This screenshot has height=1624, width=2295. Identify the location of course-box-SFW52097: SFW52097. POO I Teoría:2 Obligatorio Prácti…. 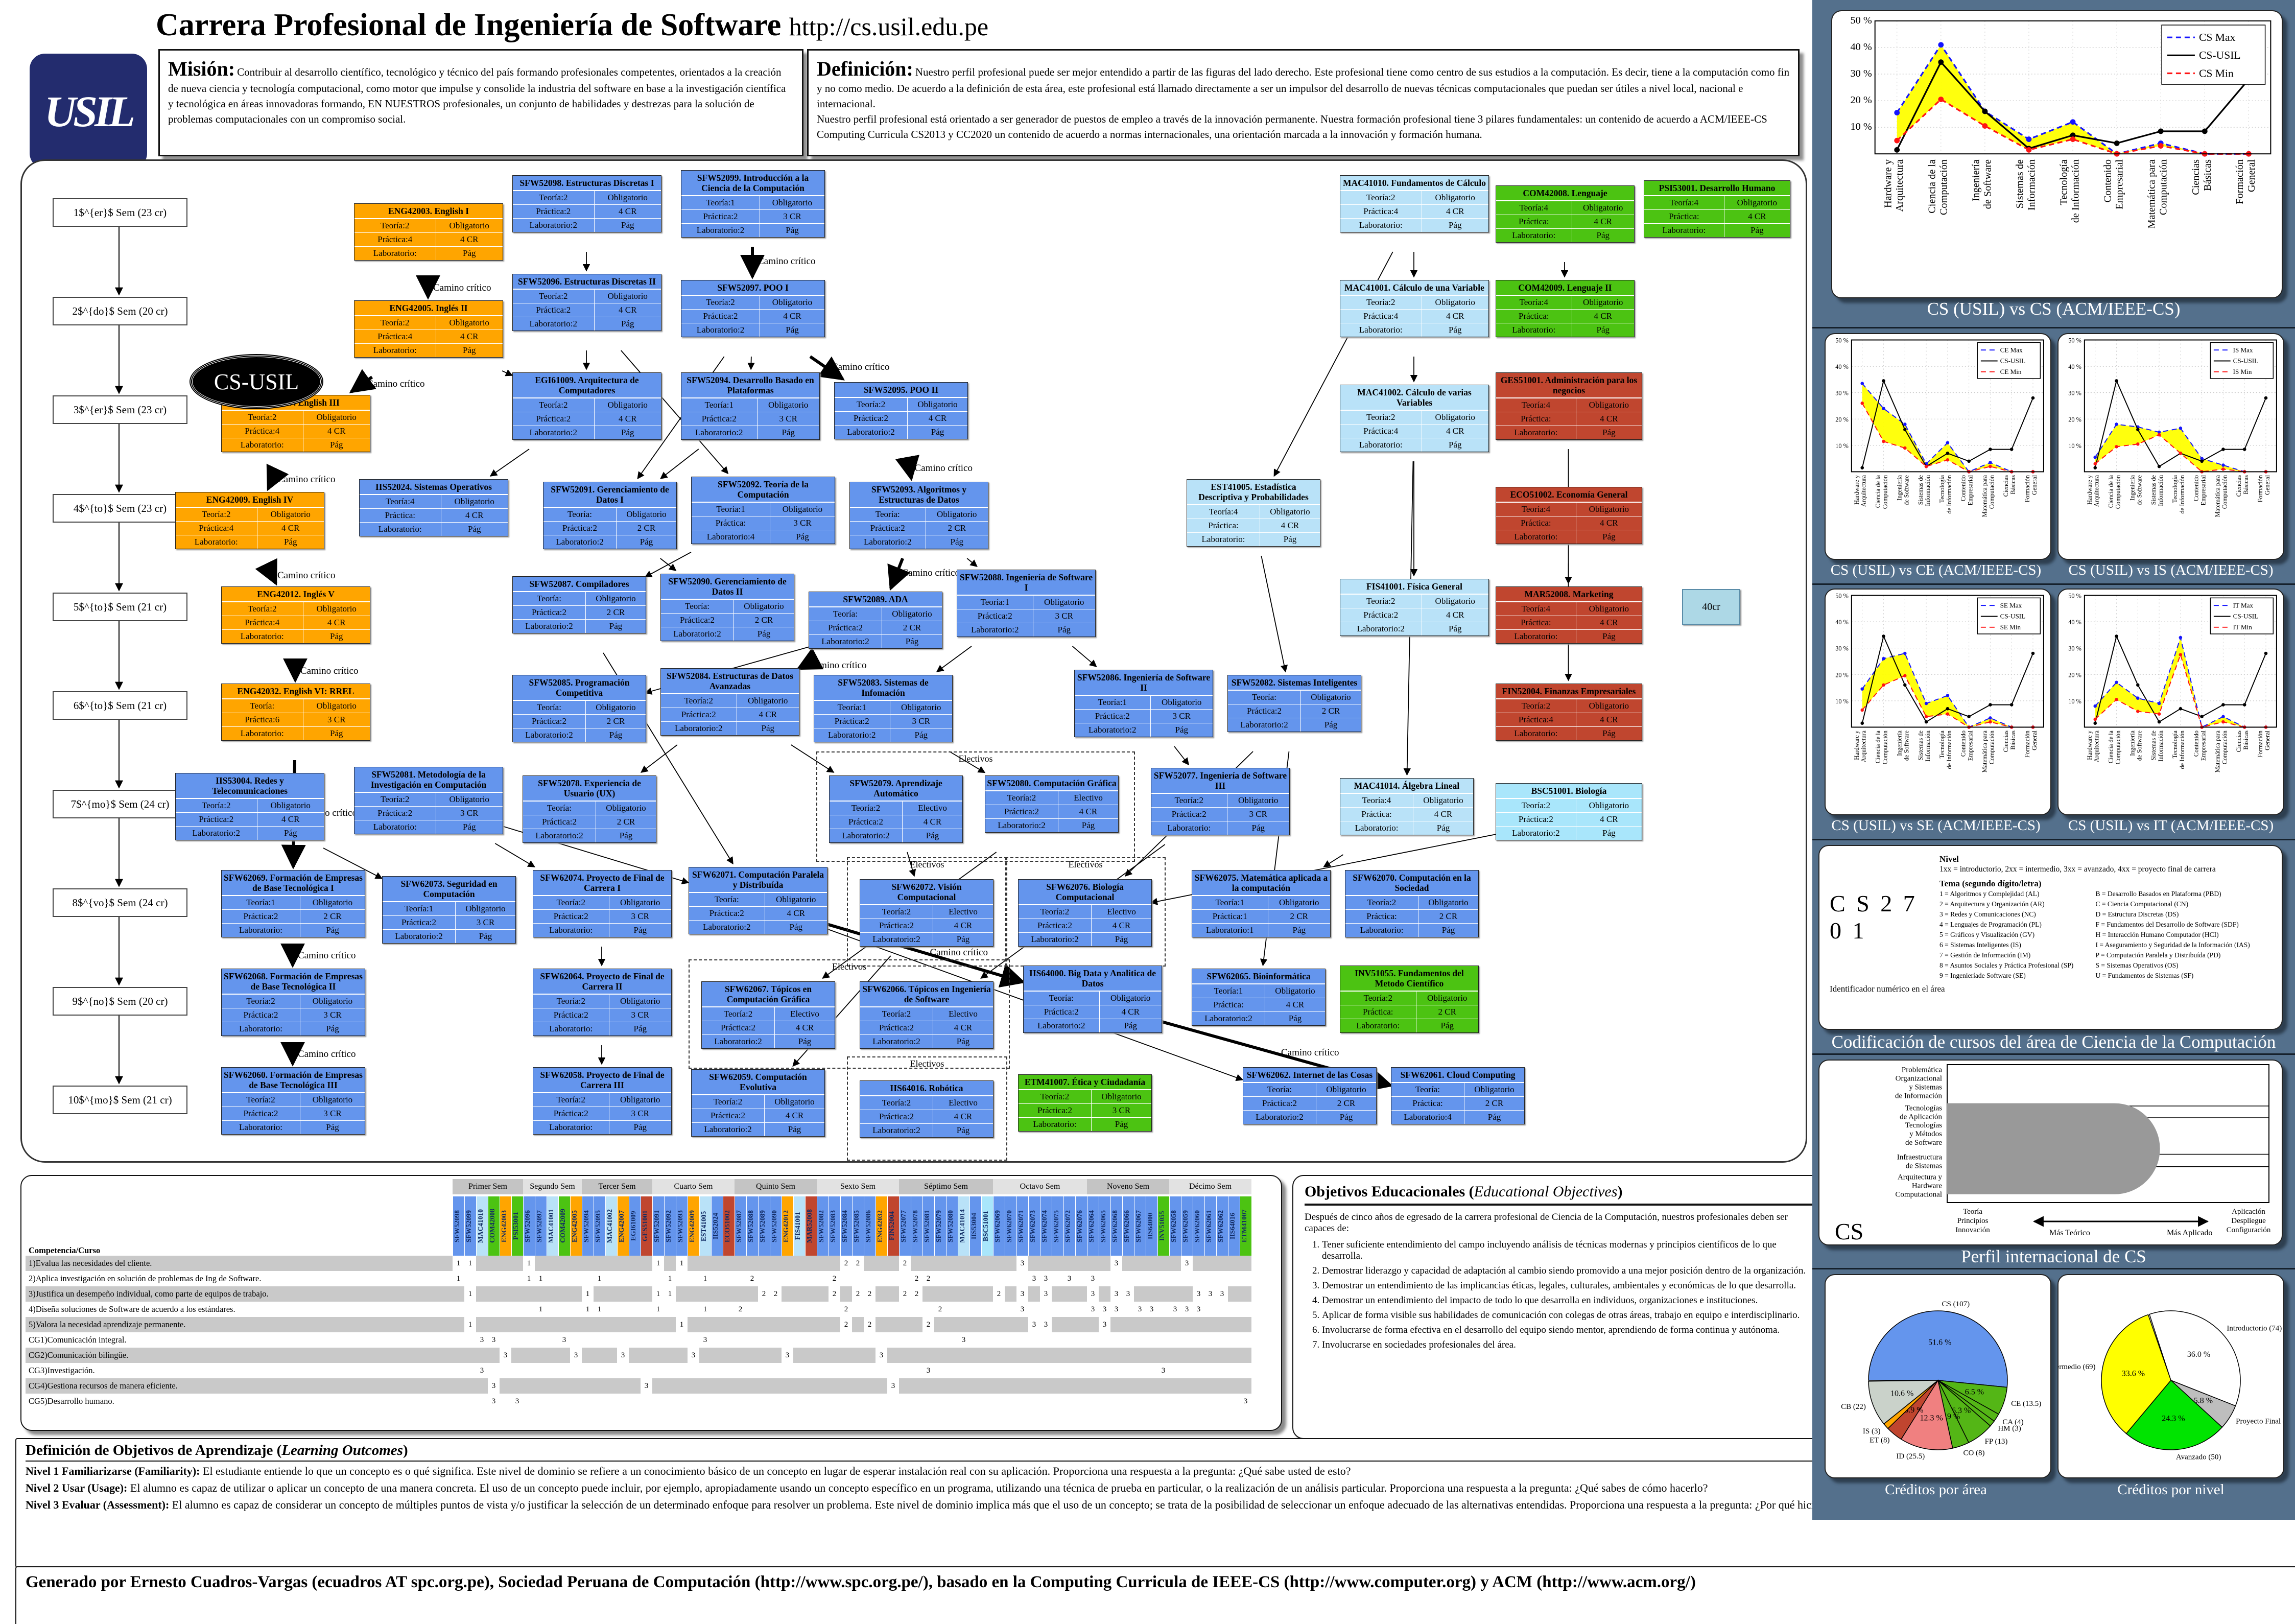
(753, 308).